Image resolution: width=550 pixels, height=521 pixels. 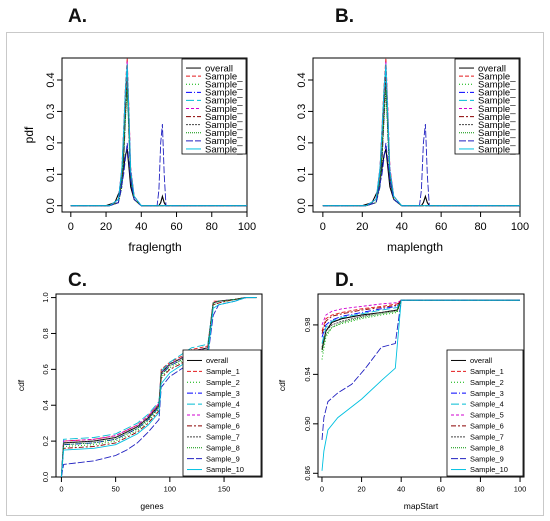 What do you see at coordinates (402, 227) in the screenshot?
I see `panel-b-x-tick-label: 40` at bounding box center [402, 227].